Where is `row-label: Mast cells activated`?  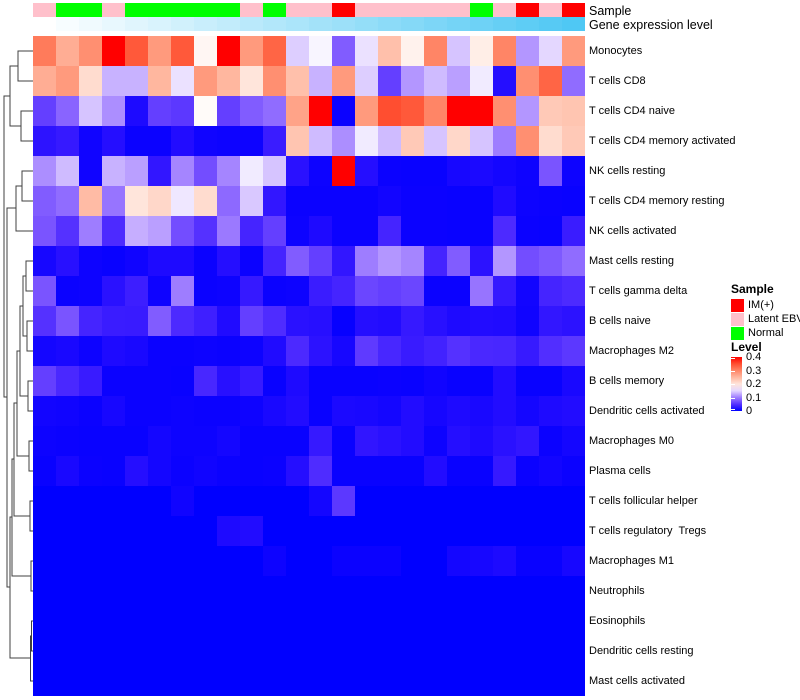
row-label: Mast cells activated is located at coordinates (637, 681).